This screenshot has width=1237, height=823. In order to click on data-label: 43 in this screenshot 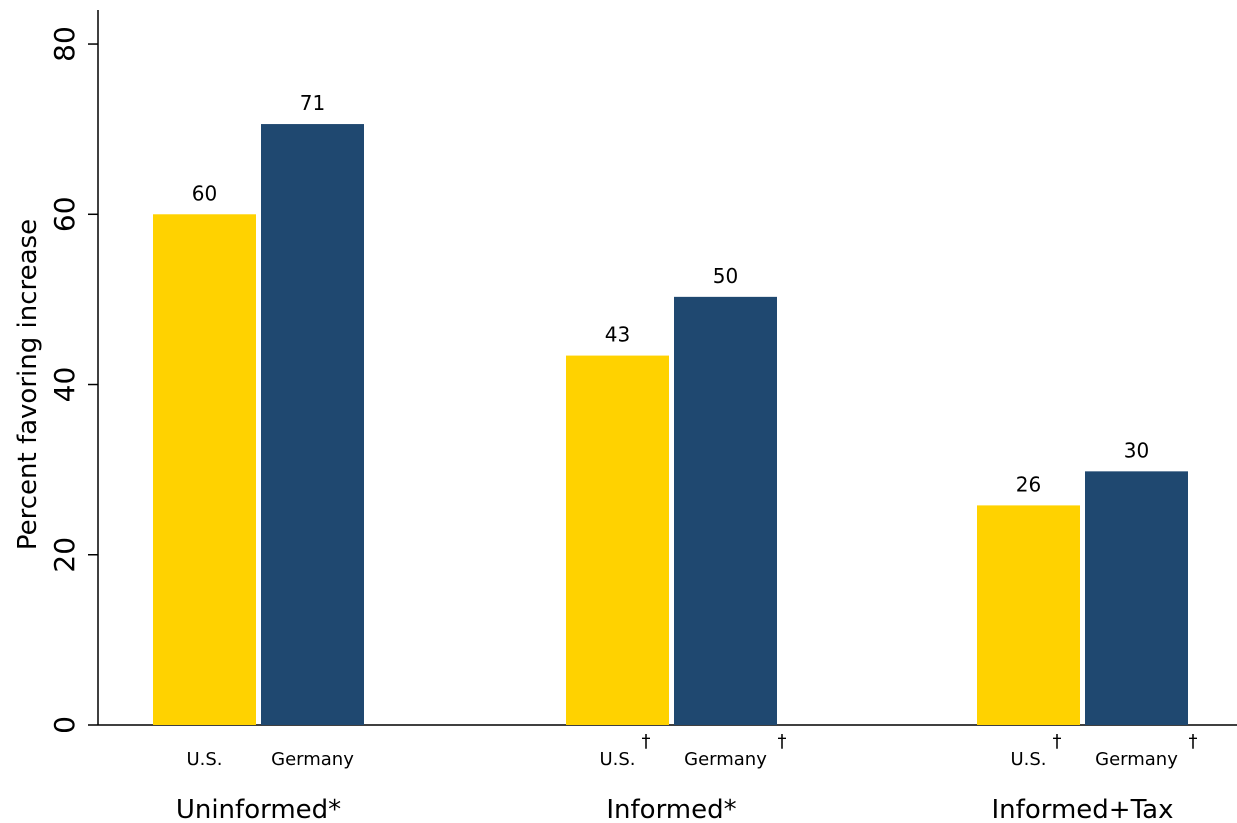, I will do `click(617, 335)`.